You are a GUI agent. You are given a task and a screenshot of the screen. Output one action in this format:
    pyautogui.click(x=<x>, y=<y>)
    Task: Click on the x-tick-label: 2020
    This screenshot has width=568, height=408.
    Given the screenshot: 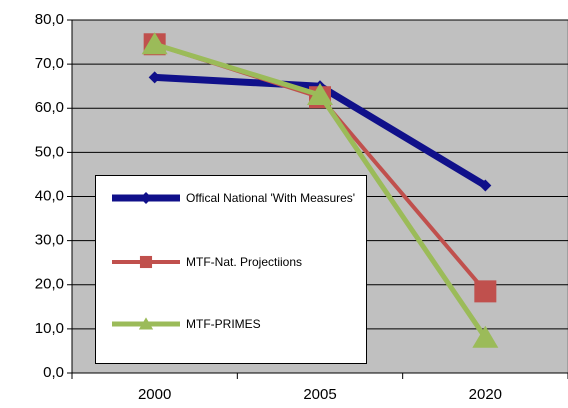 What is the action you would take?
    pyautogui.click(x=485, y=394)
    